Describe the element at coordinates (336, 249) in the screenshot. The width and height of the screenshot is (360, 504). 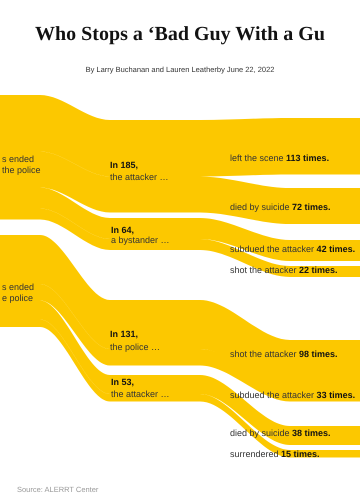
I see `data-label: 42 times.` at that location.